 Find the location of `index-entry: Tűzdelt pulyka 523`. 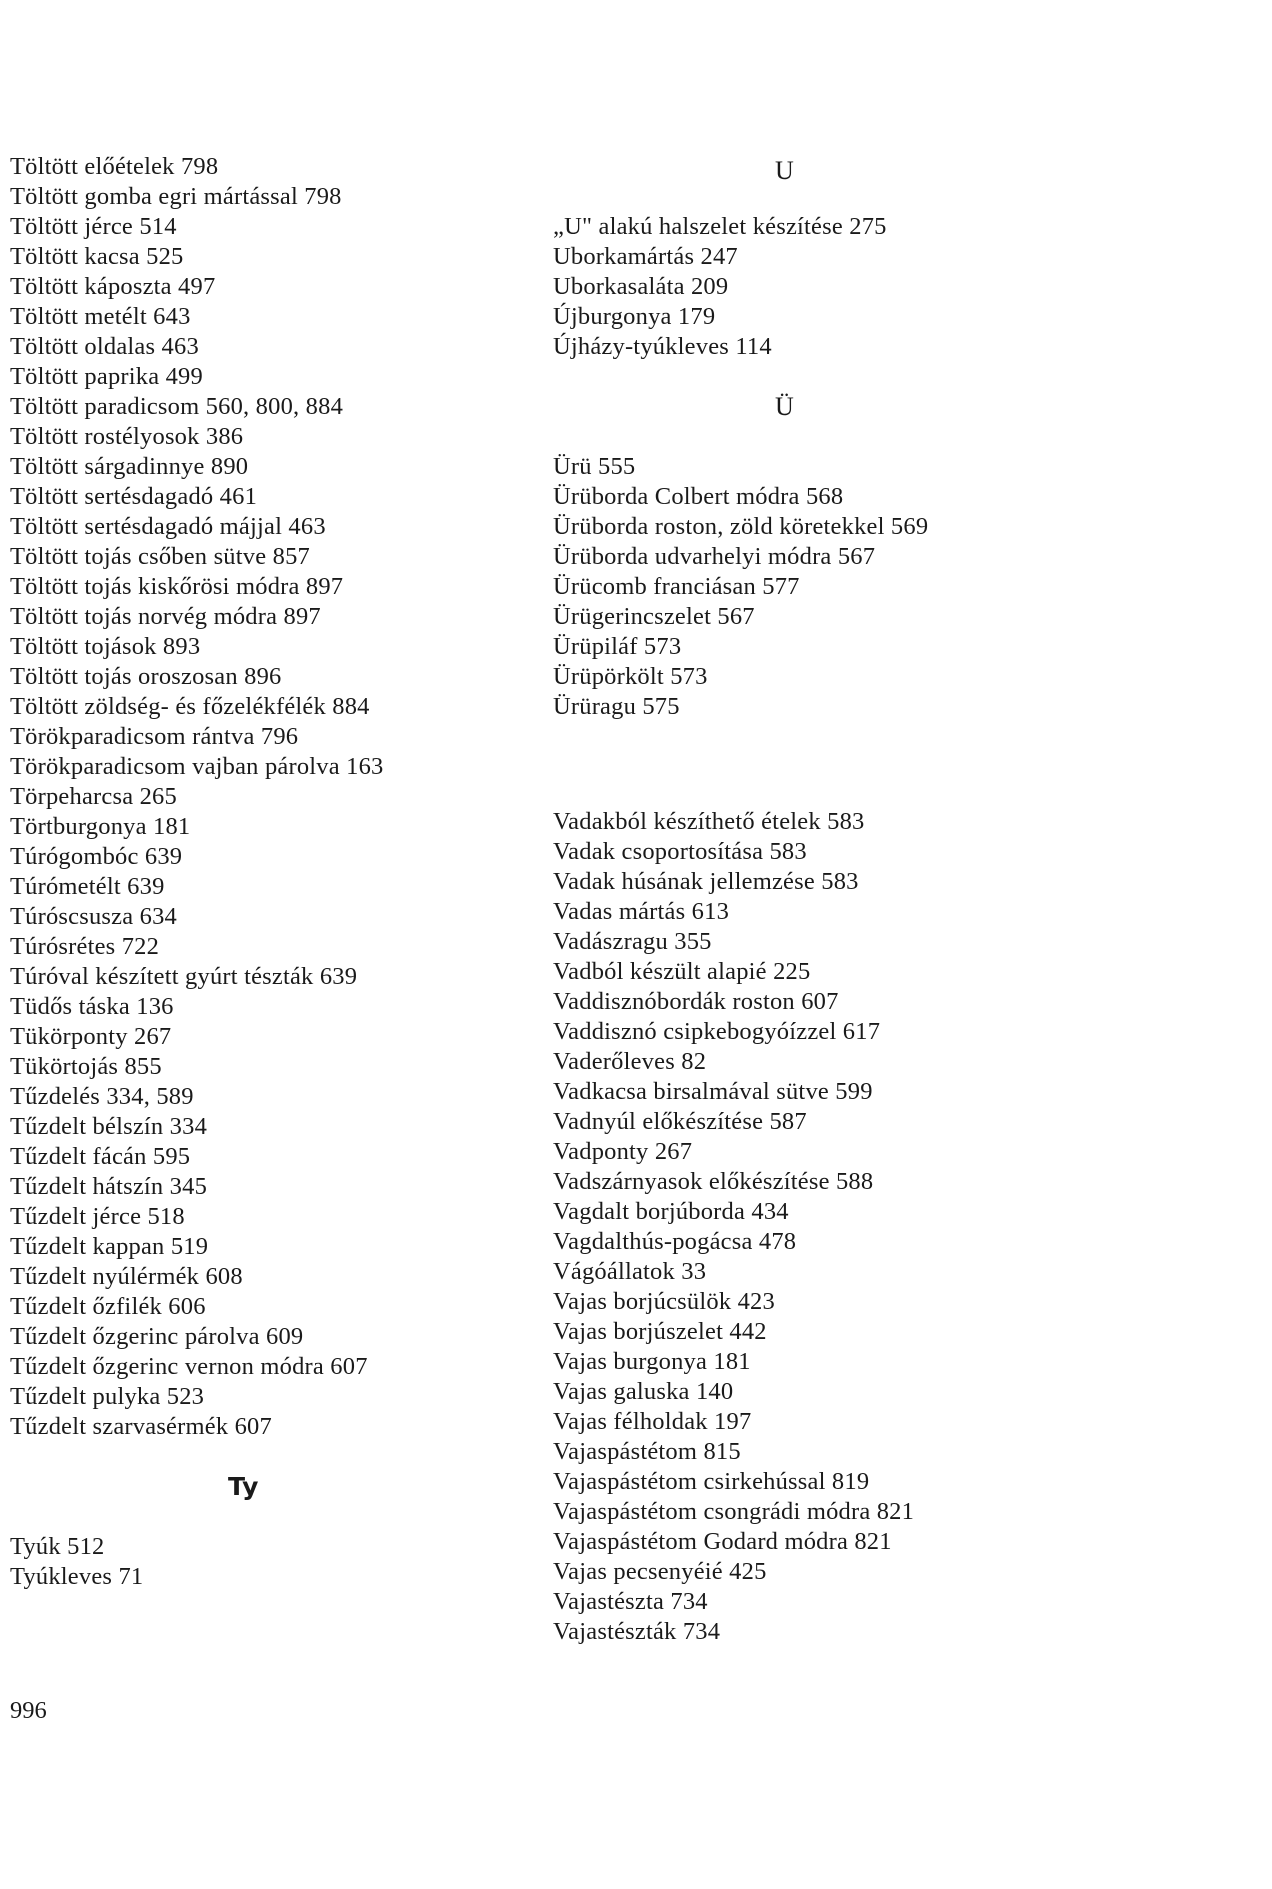

index-entry: Tűzdelt pulyka 523 is located at coordinates (107, 1396).